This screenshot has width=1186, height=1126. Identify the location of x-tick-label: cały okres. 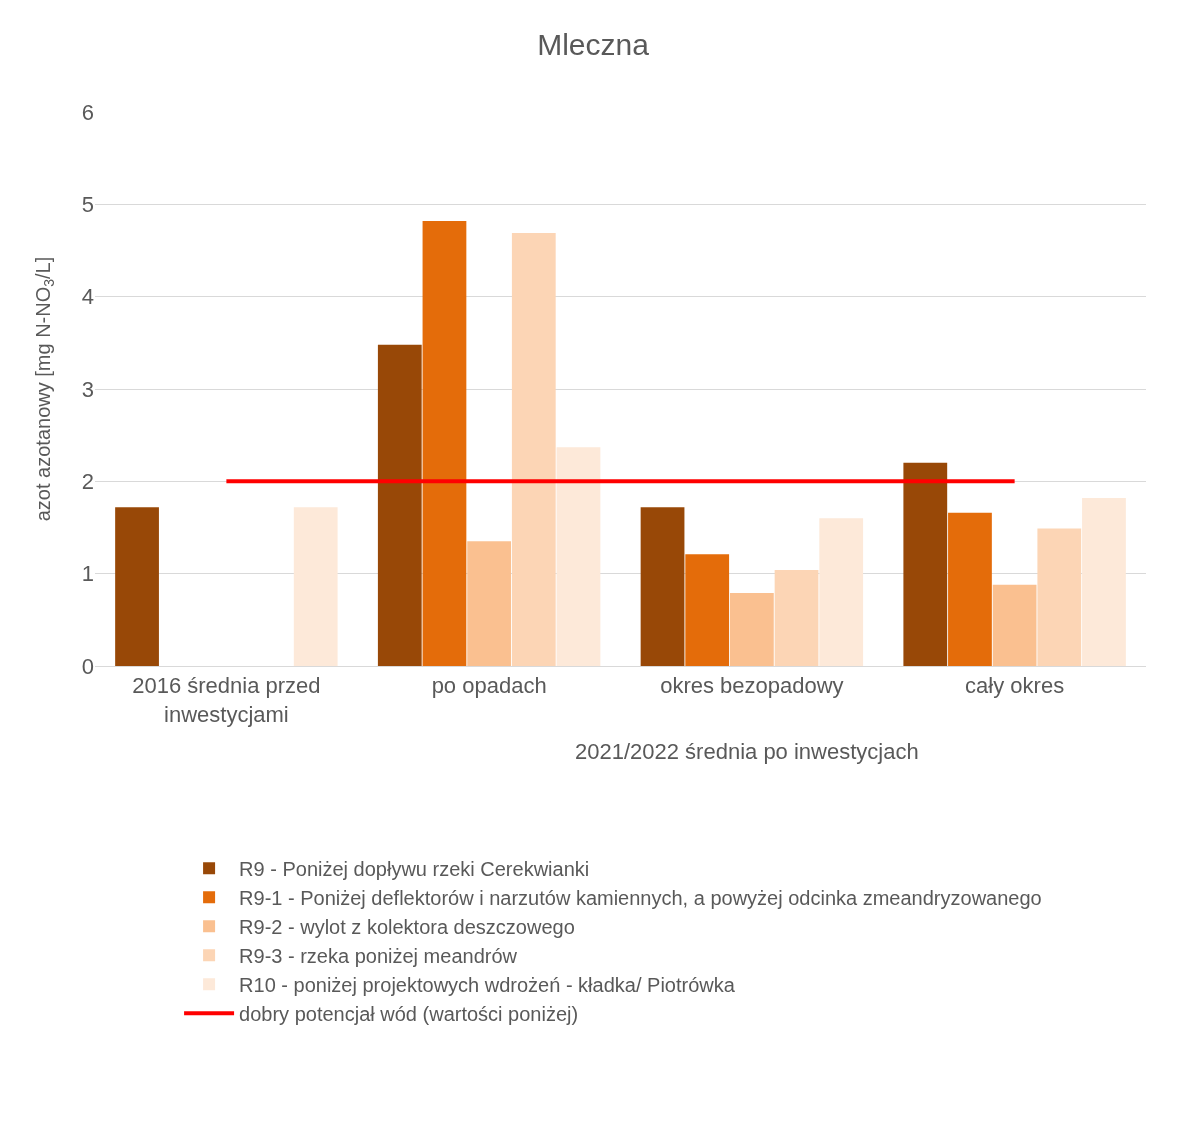
(1015, 686).